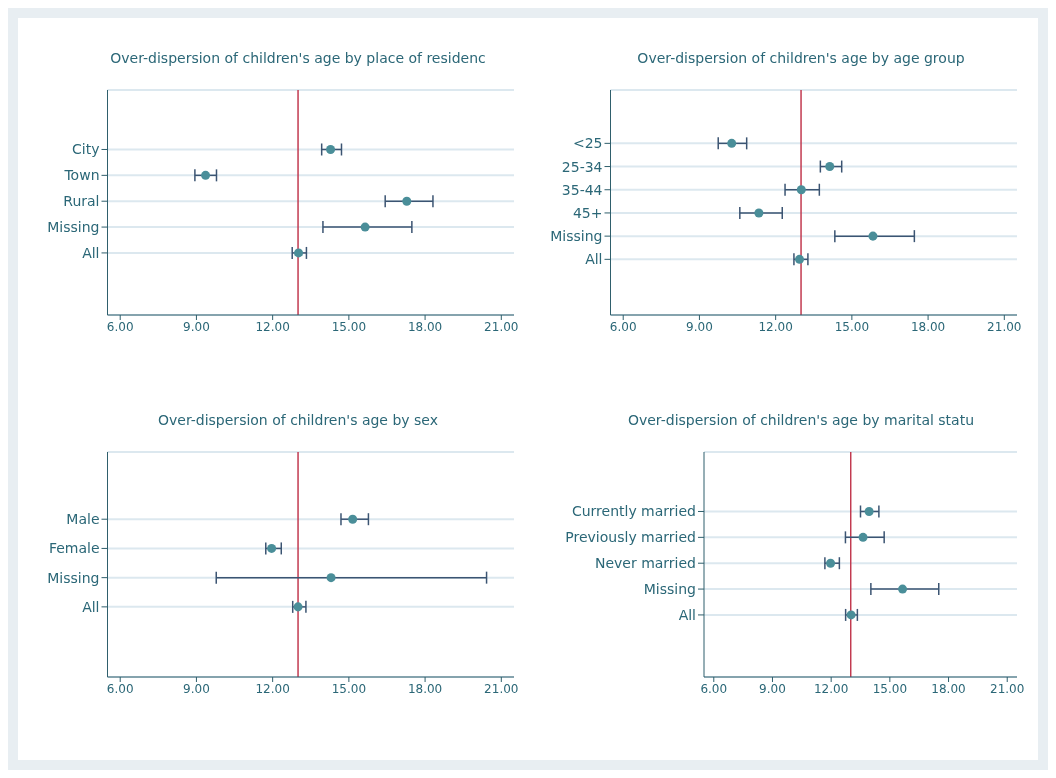  Describe the element at coordinates (633, 511) in the screenshot. I see `y-tick-label: Currently married` at that location.